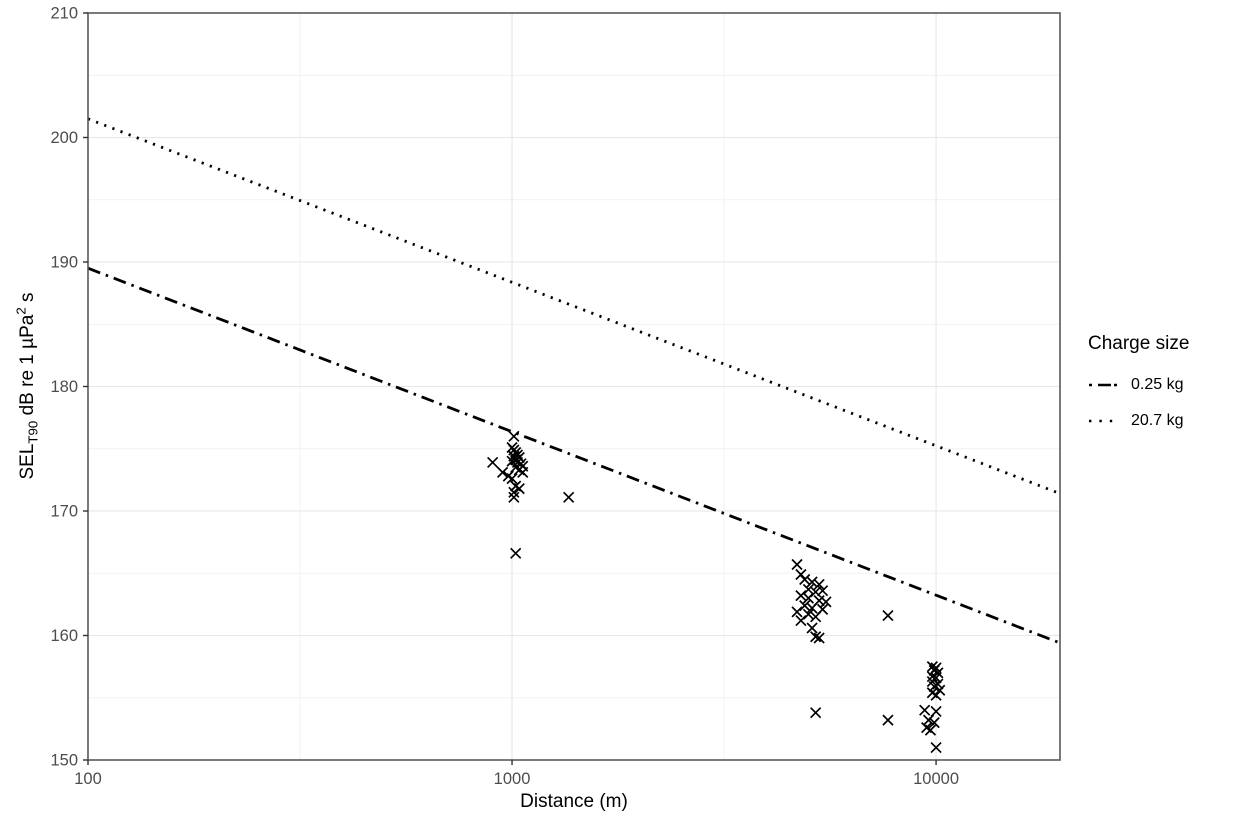 This screenshot has height=827, width=1240. What do you see at coordinates (27, 461) in the screenshot?
I see `y-title-prefix: SEL` at bounding box center [27, 461].